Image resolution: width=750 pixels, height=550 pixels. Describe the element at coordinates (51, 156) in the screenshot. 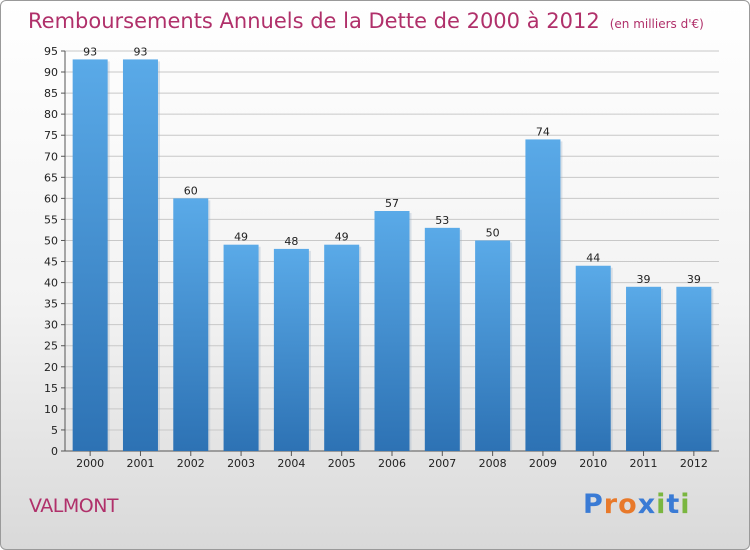

I see `y-tick-label: 70` at that location.